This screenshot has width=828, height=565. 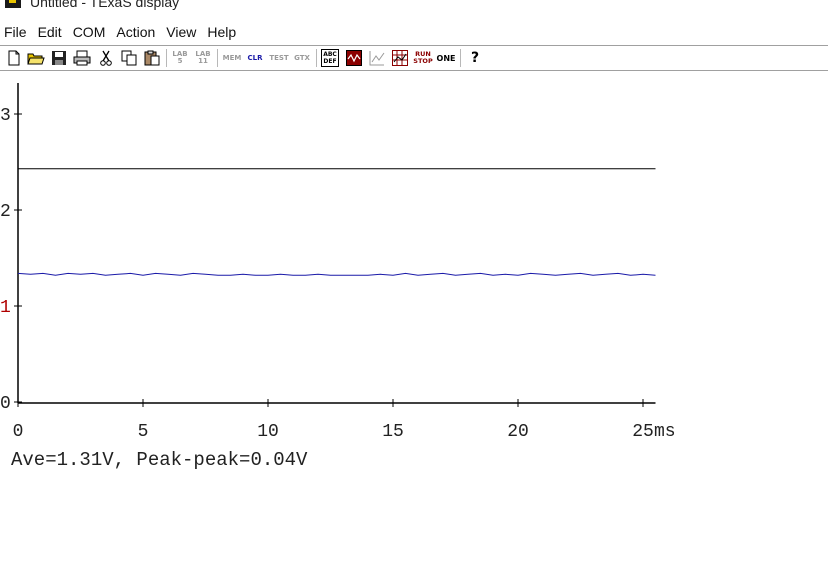 What do you see at coordinates (36, 58) in the screenshot?
I see `open-icon` at bounding box center [36, 58].